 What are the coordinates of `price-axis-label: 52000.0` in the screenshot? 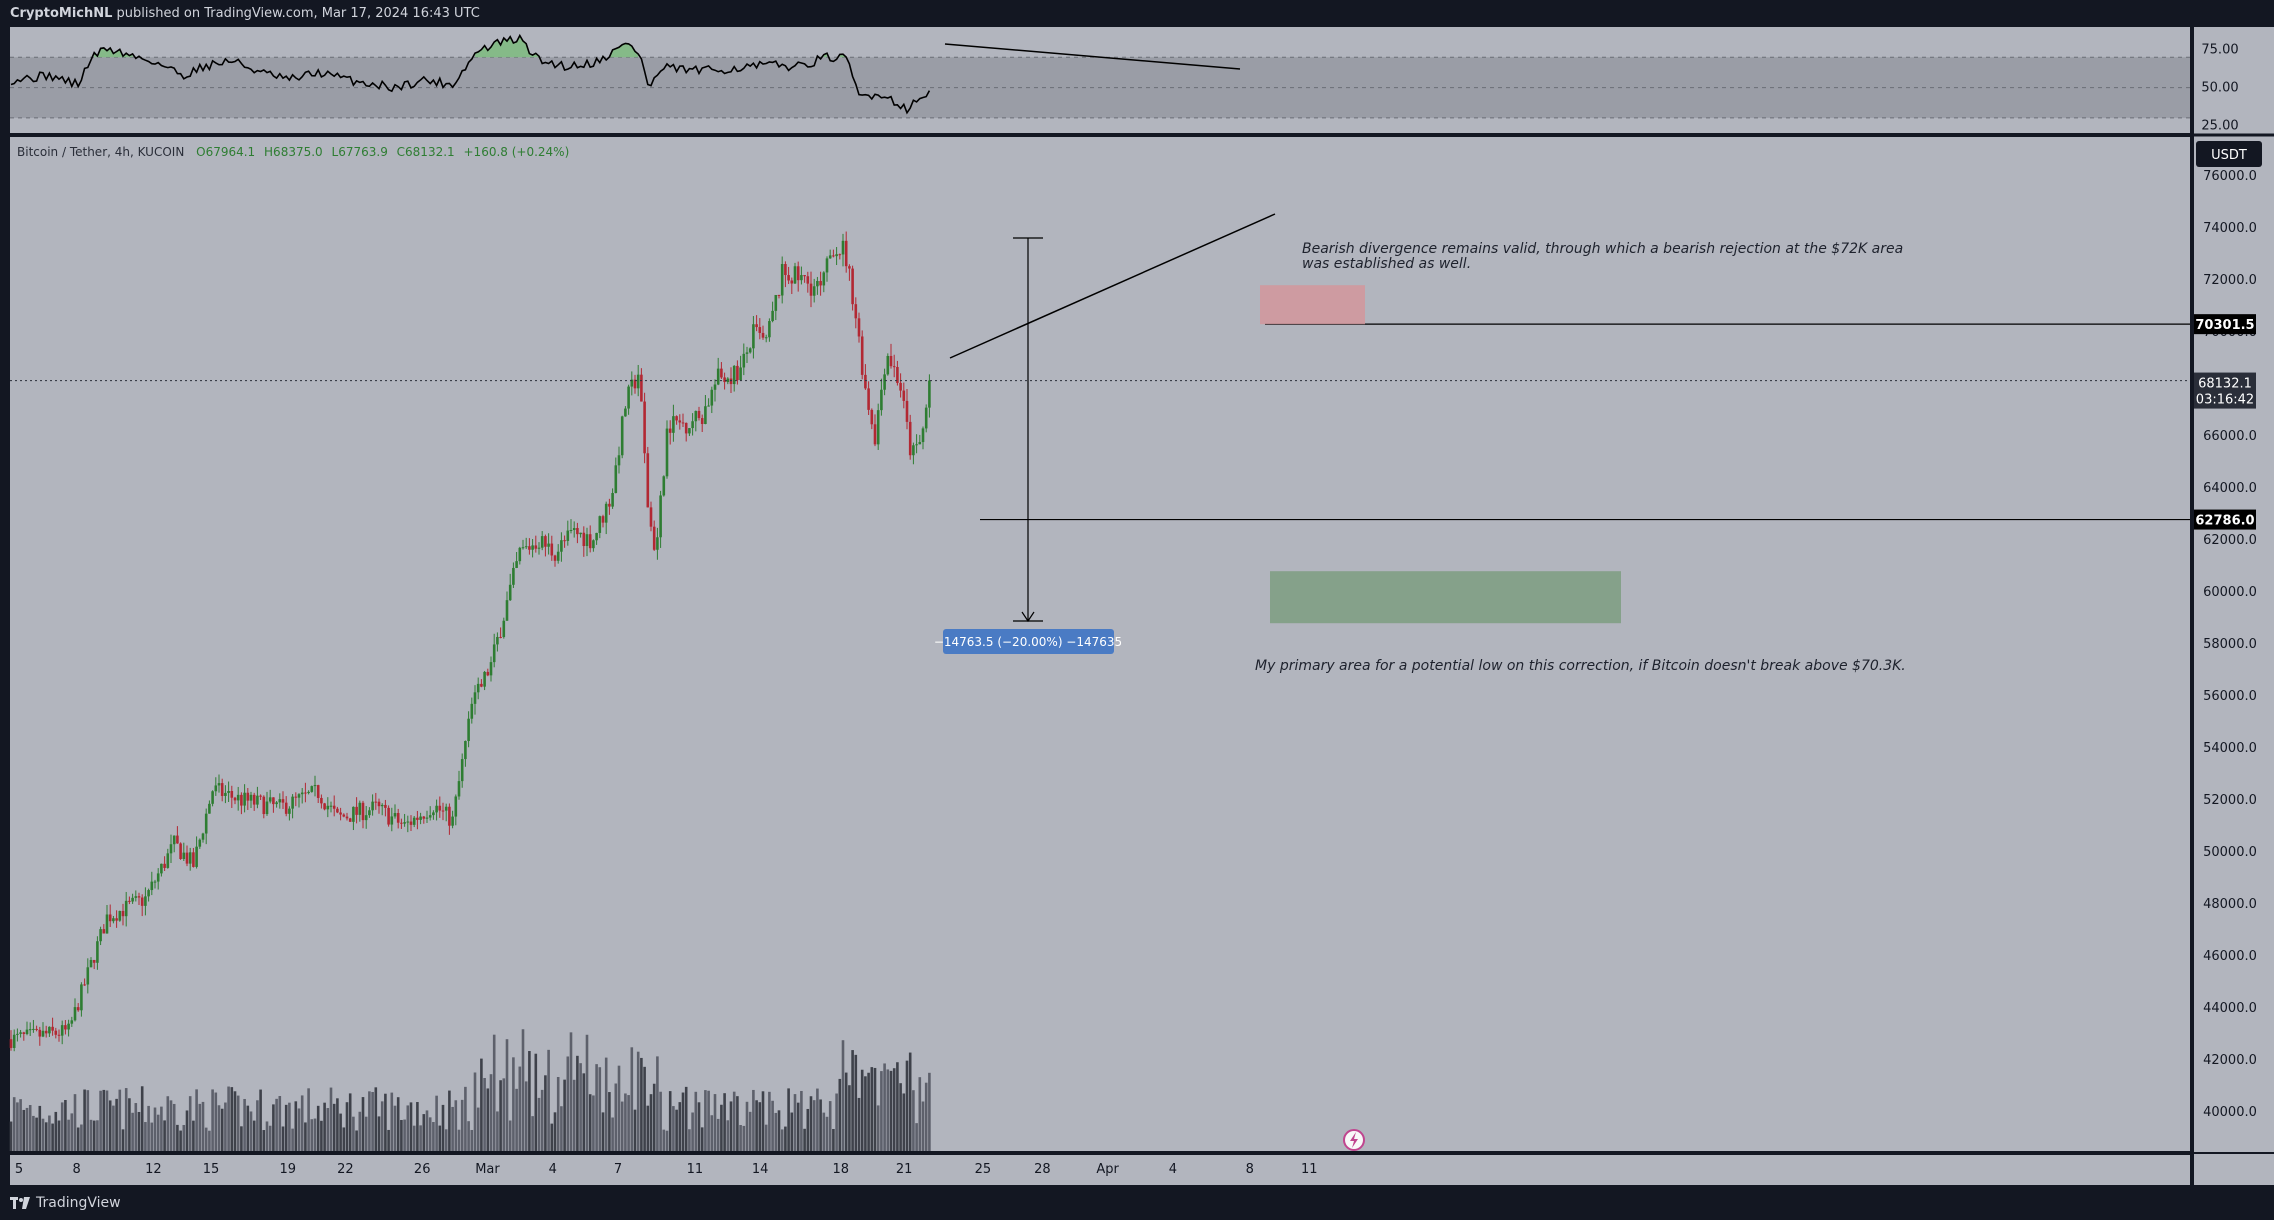 It's located at (2230, 800).